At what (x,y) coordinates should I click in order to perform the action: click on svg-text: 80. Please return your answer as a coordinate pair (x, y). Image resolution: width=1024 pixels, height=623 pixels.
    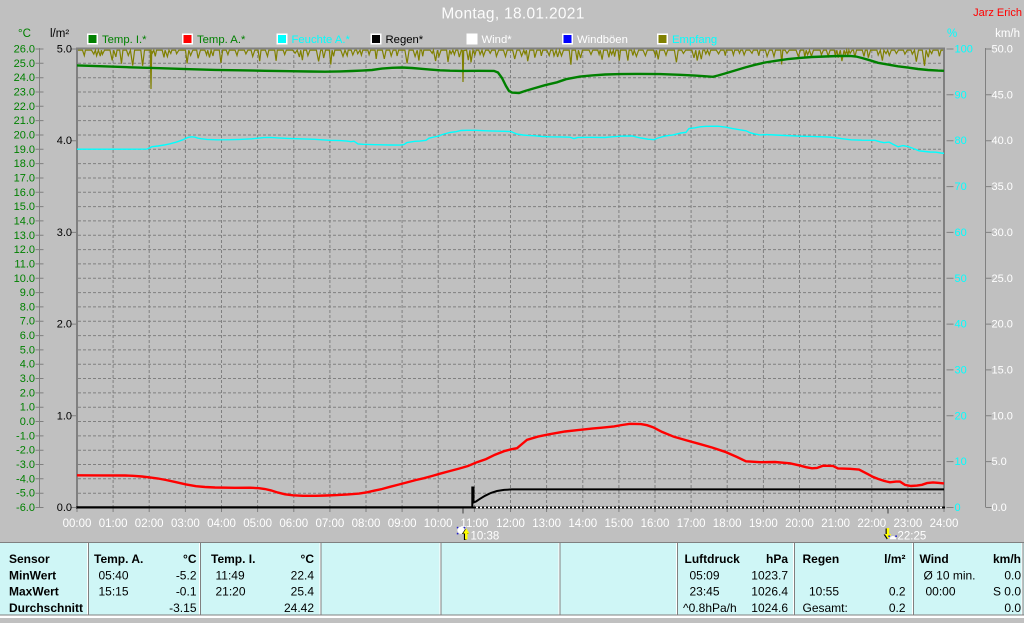
    Looking at the image, I should click on (961, 141).